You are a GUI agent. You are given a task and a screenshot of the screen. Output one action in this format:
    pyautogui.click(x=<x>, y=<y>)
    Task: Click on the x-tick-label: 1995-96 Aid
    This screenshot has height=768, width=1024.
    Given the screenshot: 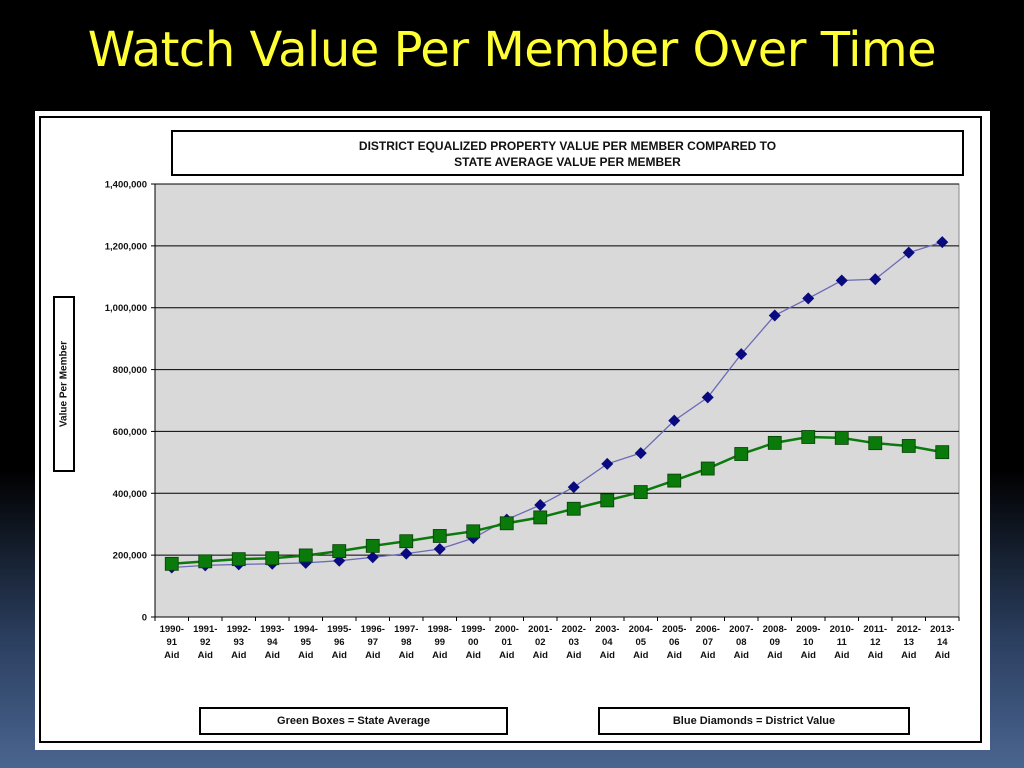 What is the action you would take?
    pyautogui.click(x=339, y=642)
    